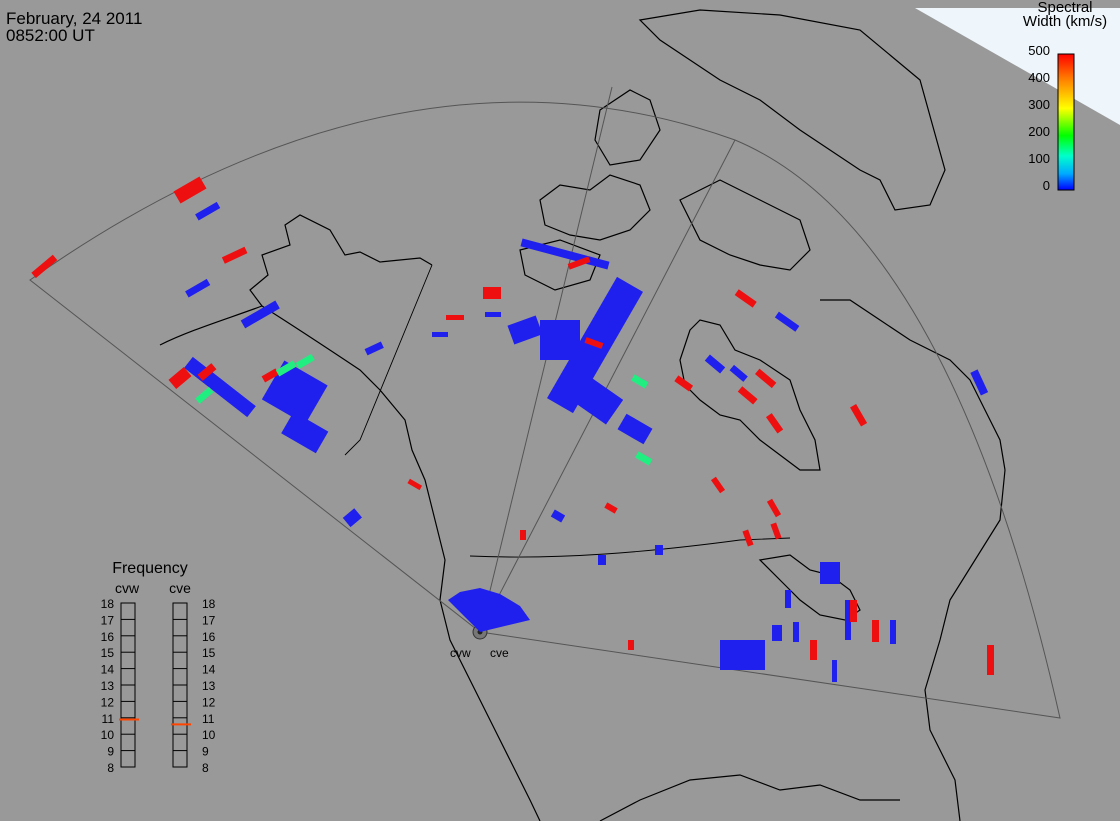 Image resolution: width=1120 pixels, height=821 pixels. What do you see at coordinates (180, 588) in the screenshot?
I see `frequency-radar-label-cve: cve` at bounding box center [180, 588].